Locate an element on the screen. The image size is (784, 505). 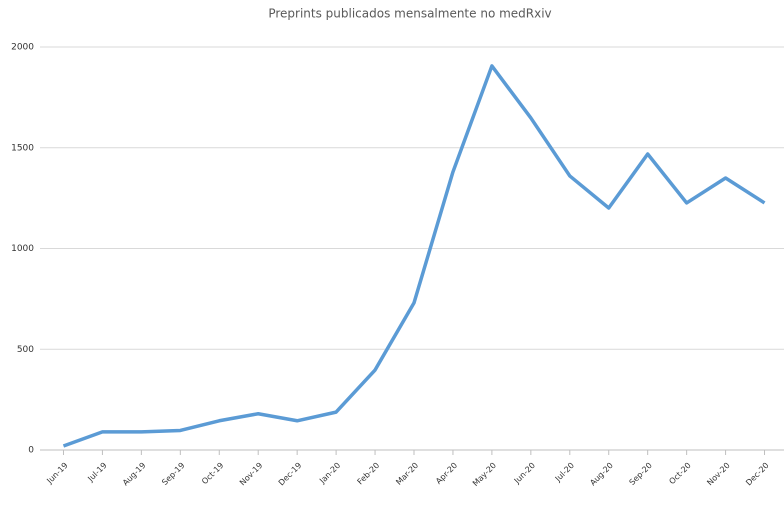
y-tick-label: 2000 is located at coordinates (22, 48).